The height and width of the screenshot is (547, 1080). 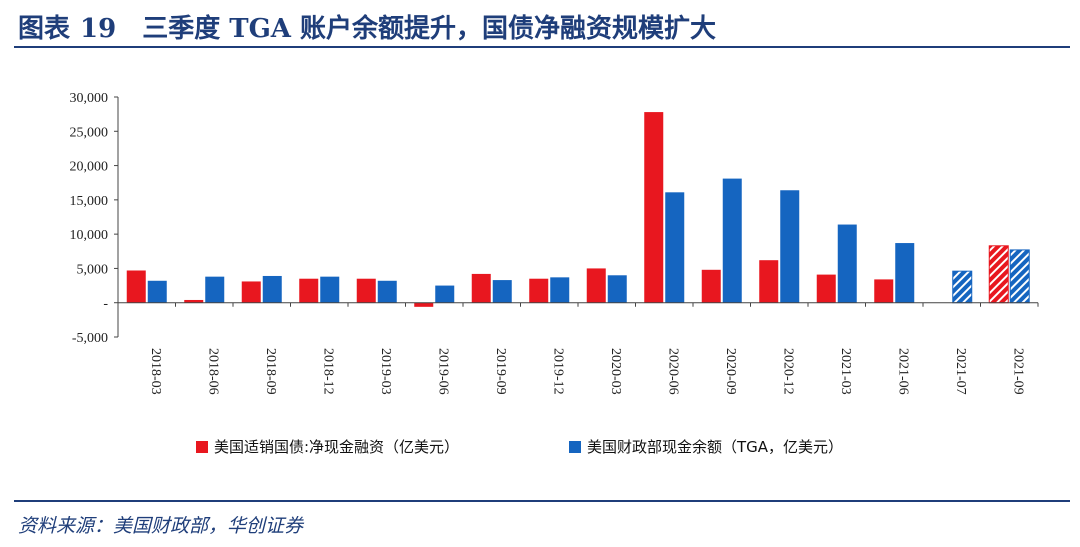 I want to click on x-category-label: 2021-09, so click(x=1017, y=371).